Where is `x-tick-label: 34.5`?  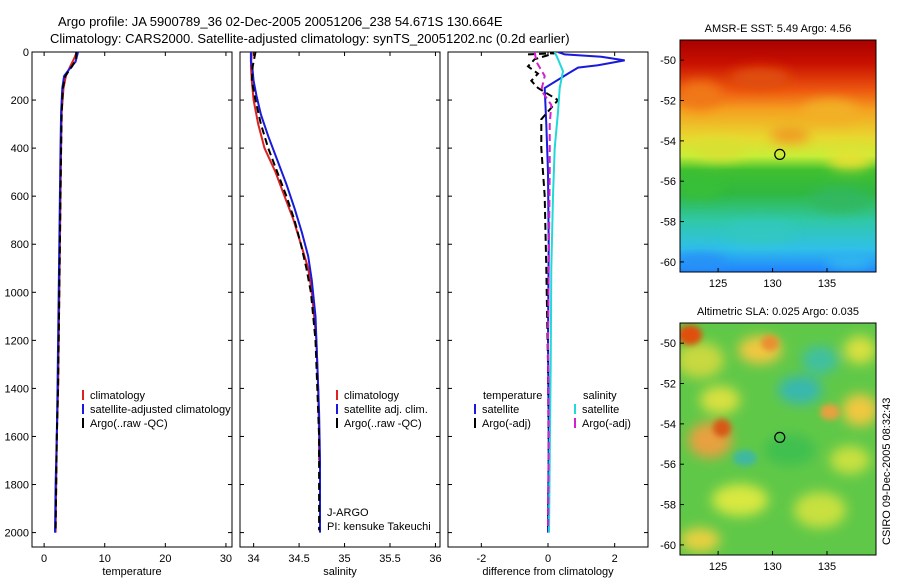
x-tick-label: 34.5 is located at coordinates (298, 559).